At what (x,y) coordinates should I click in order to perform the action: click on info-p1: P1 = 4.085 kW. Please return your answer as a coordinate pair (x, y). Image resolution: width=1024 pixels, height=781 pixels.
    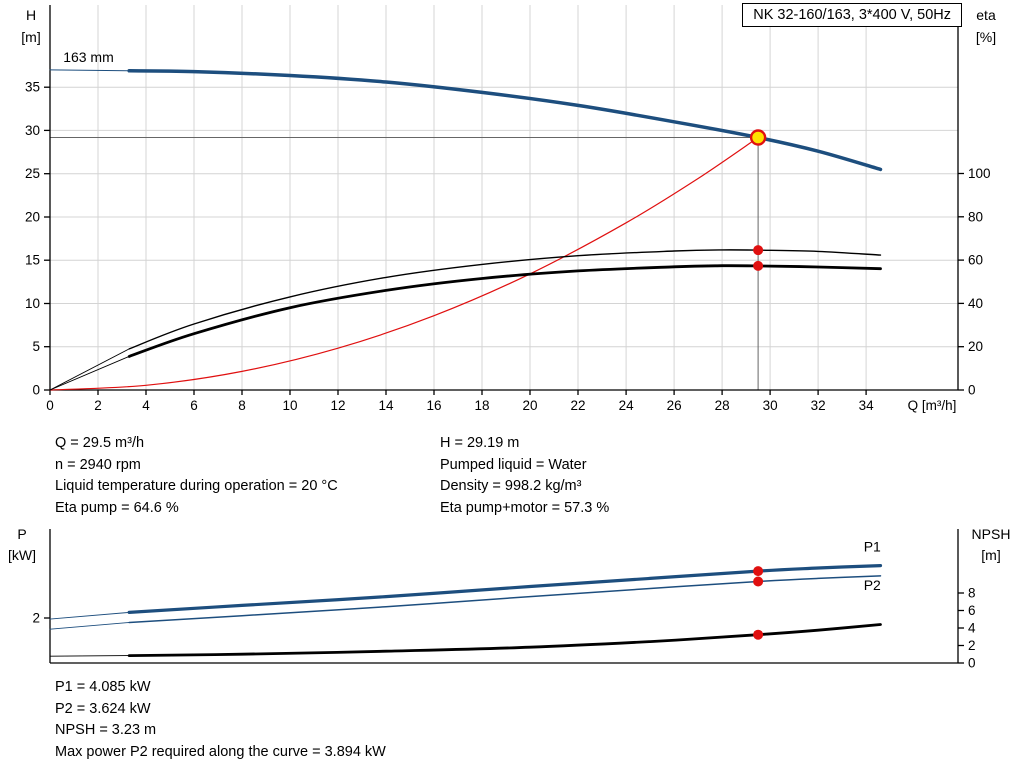
    Looking at the image, I should click on (103, 687).